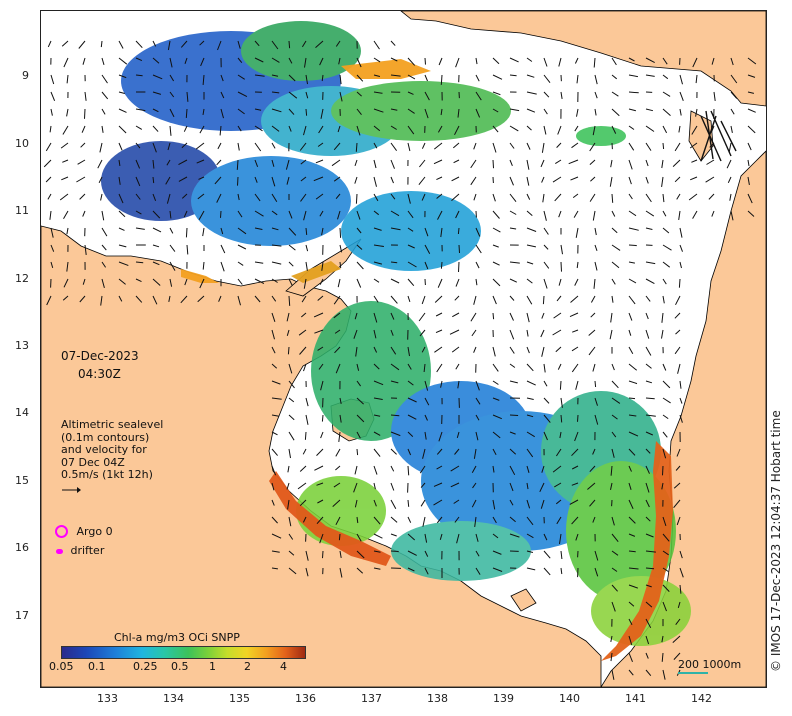 This screenshot has height=716, width=792. What do you see at coordinates (22, 278) in the screenshot?
I see `y-tick-label: 12` at bounding box center [22, 278].